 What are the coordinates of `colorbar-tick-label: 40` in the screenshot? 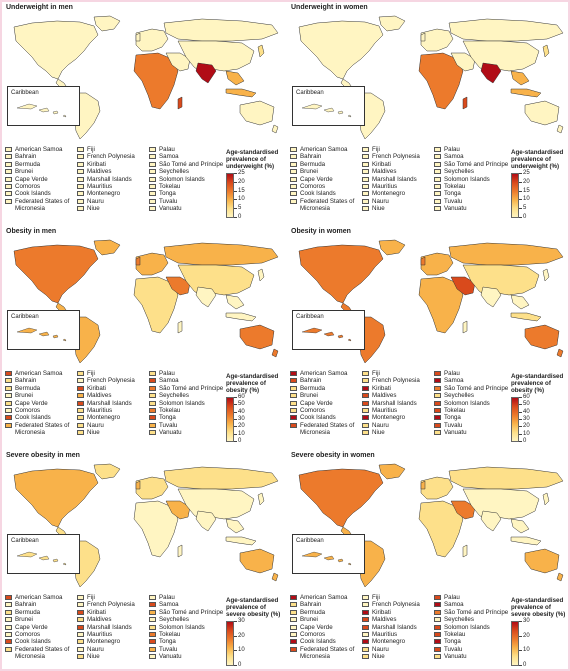 It's located at (526, 411).